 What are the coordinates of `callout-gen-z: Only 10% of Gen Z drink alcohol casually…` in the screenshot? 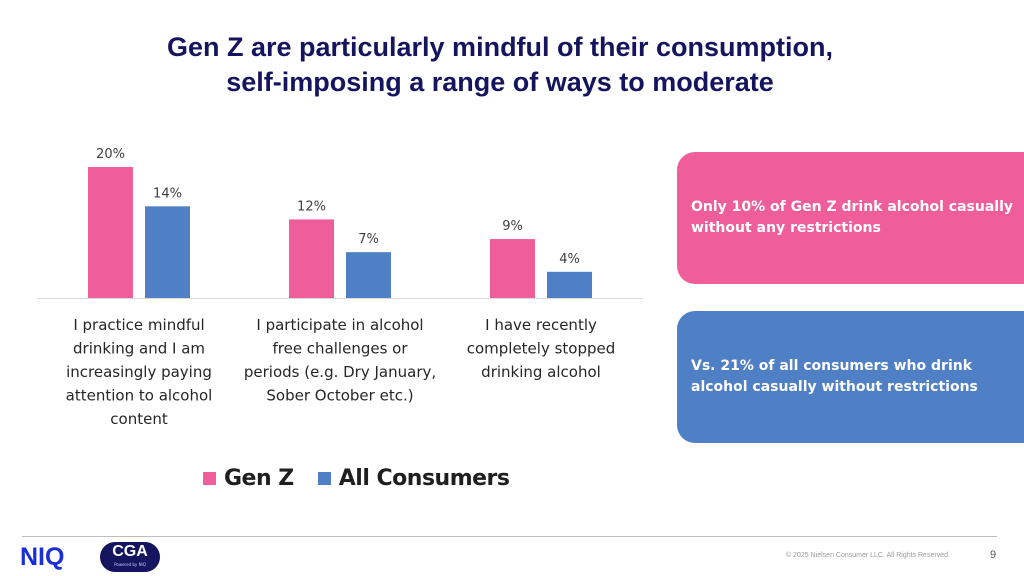 It's located at (850, 218).